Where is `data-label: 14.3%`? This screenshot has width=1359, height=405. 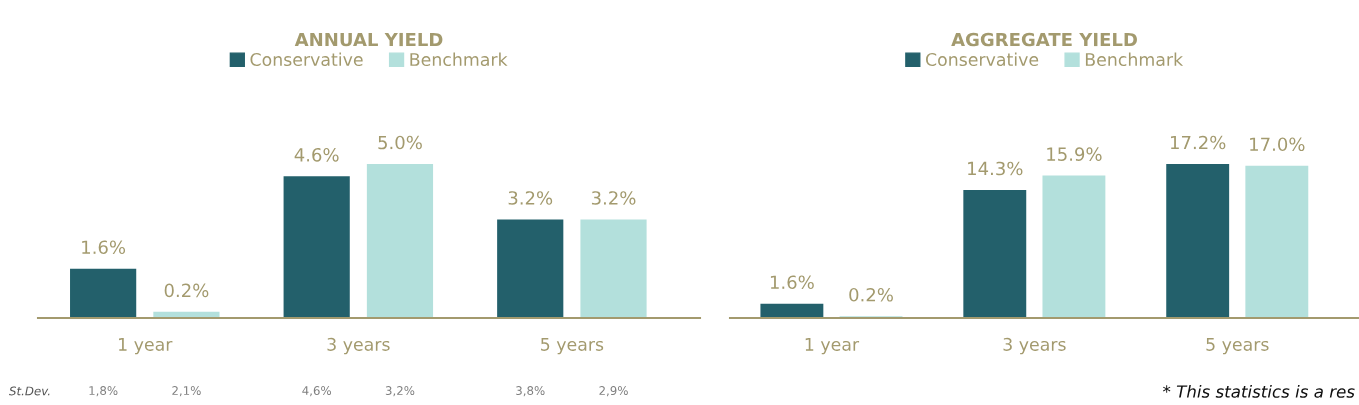 data-label: 14.3% is located at coordinates (995, 168).